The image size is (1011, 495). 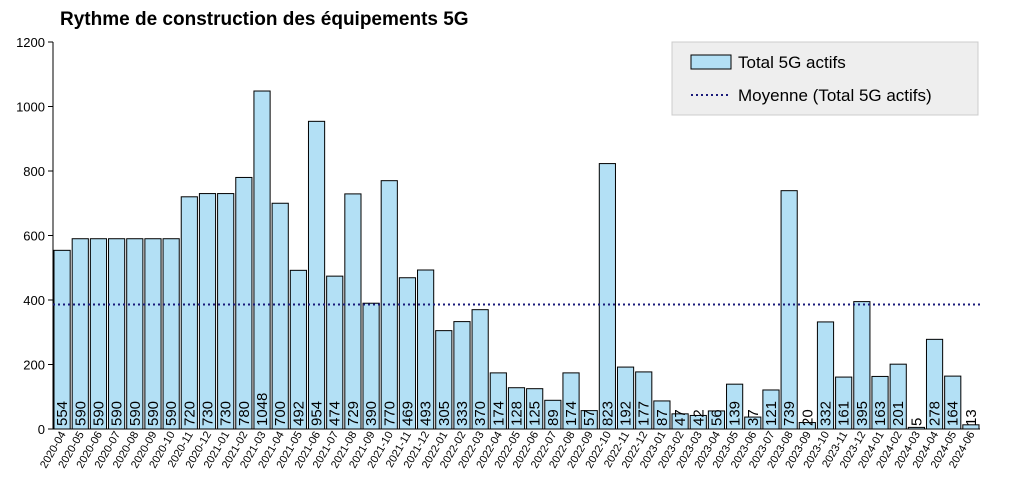 What do you see at coordinates (792, 62) in the screenshot?
I see `legend-label-bar: Total 5G actifs` at bounding box center [792, 62].